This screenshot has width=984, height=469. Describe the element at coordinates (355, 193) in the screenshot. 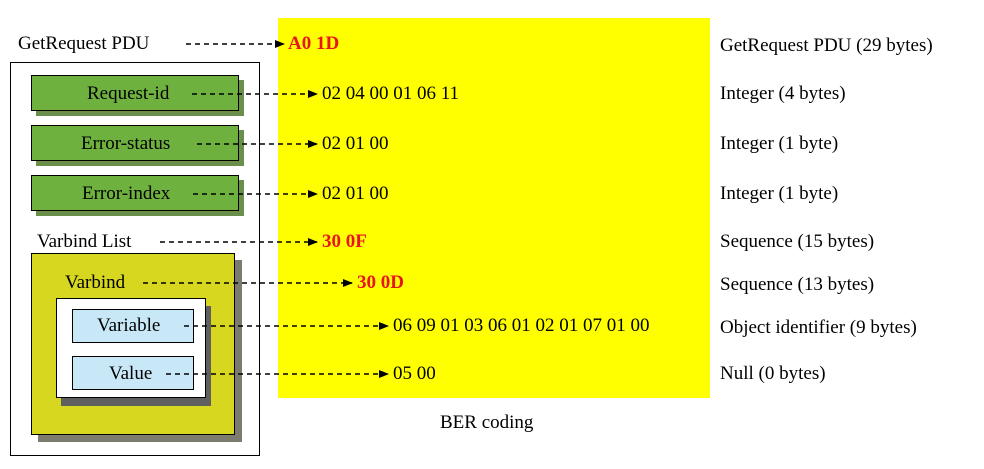

I see `error-index-code: 02 01 00` at that location.